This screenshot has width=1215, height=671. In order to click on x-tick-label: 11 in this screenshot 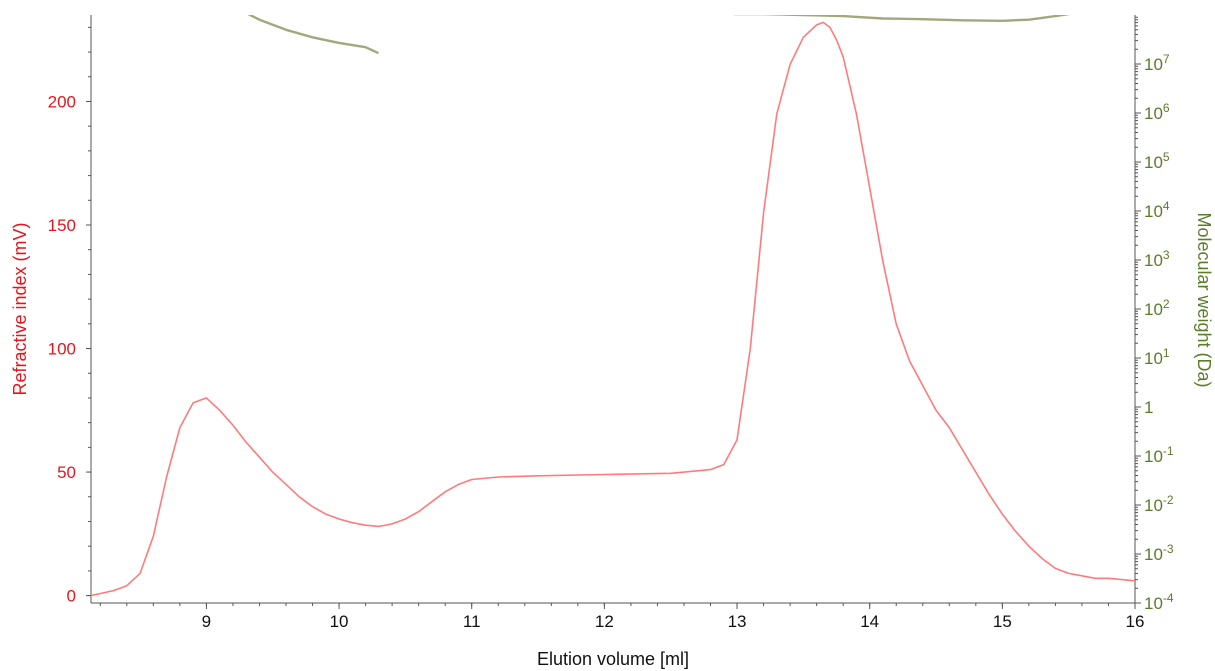, I will do `click(472, 621)`.